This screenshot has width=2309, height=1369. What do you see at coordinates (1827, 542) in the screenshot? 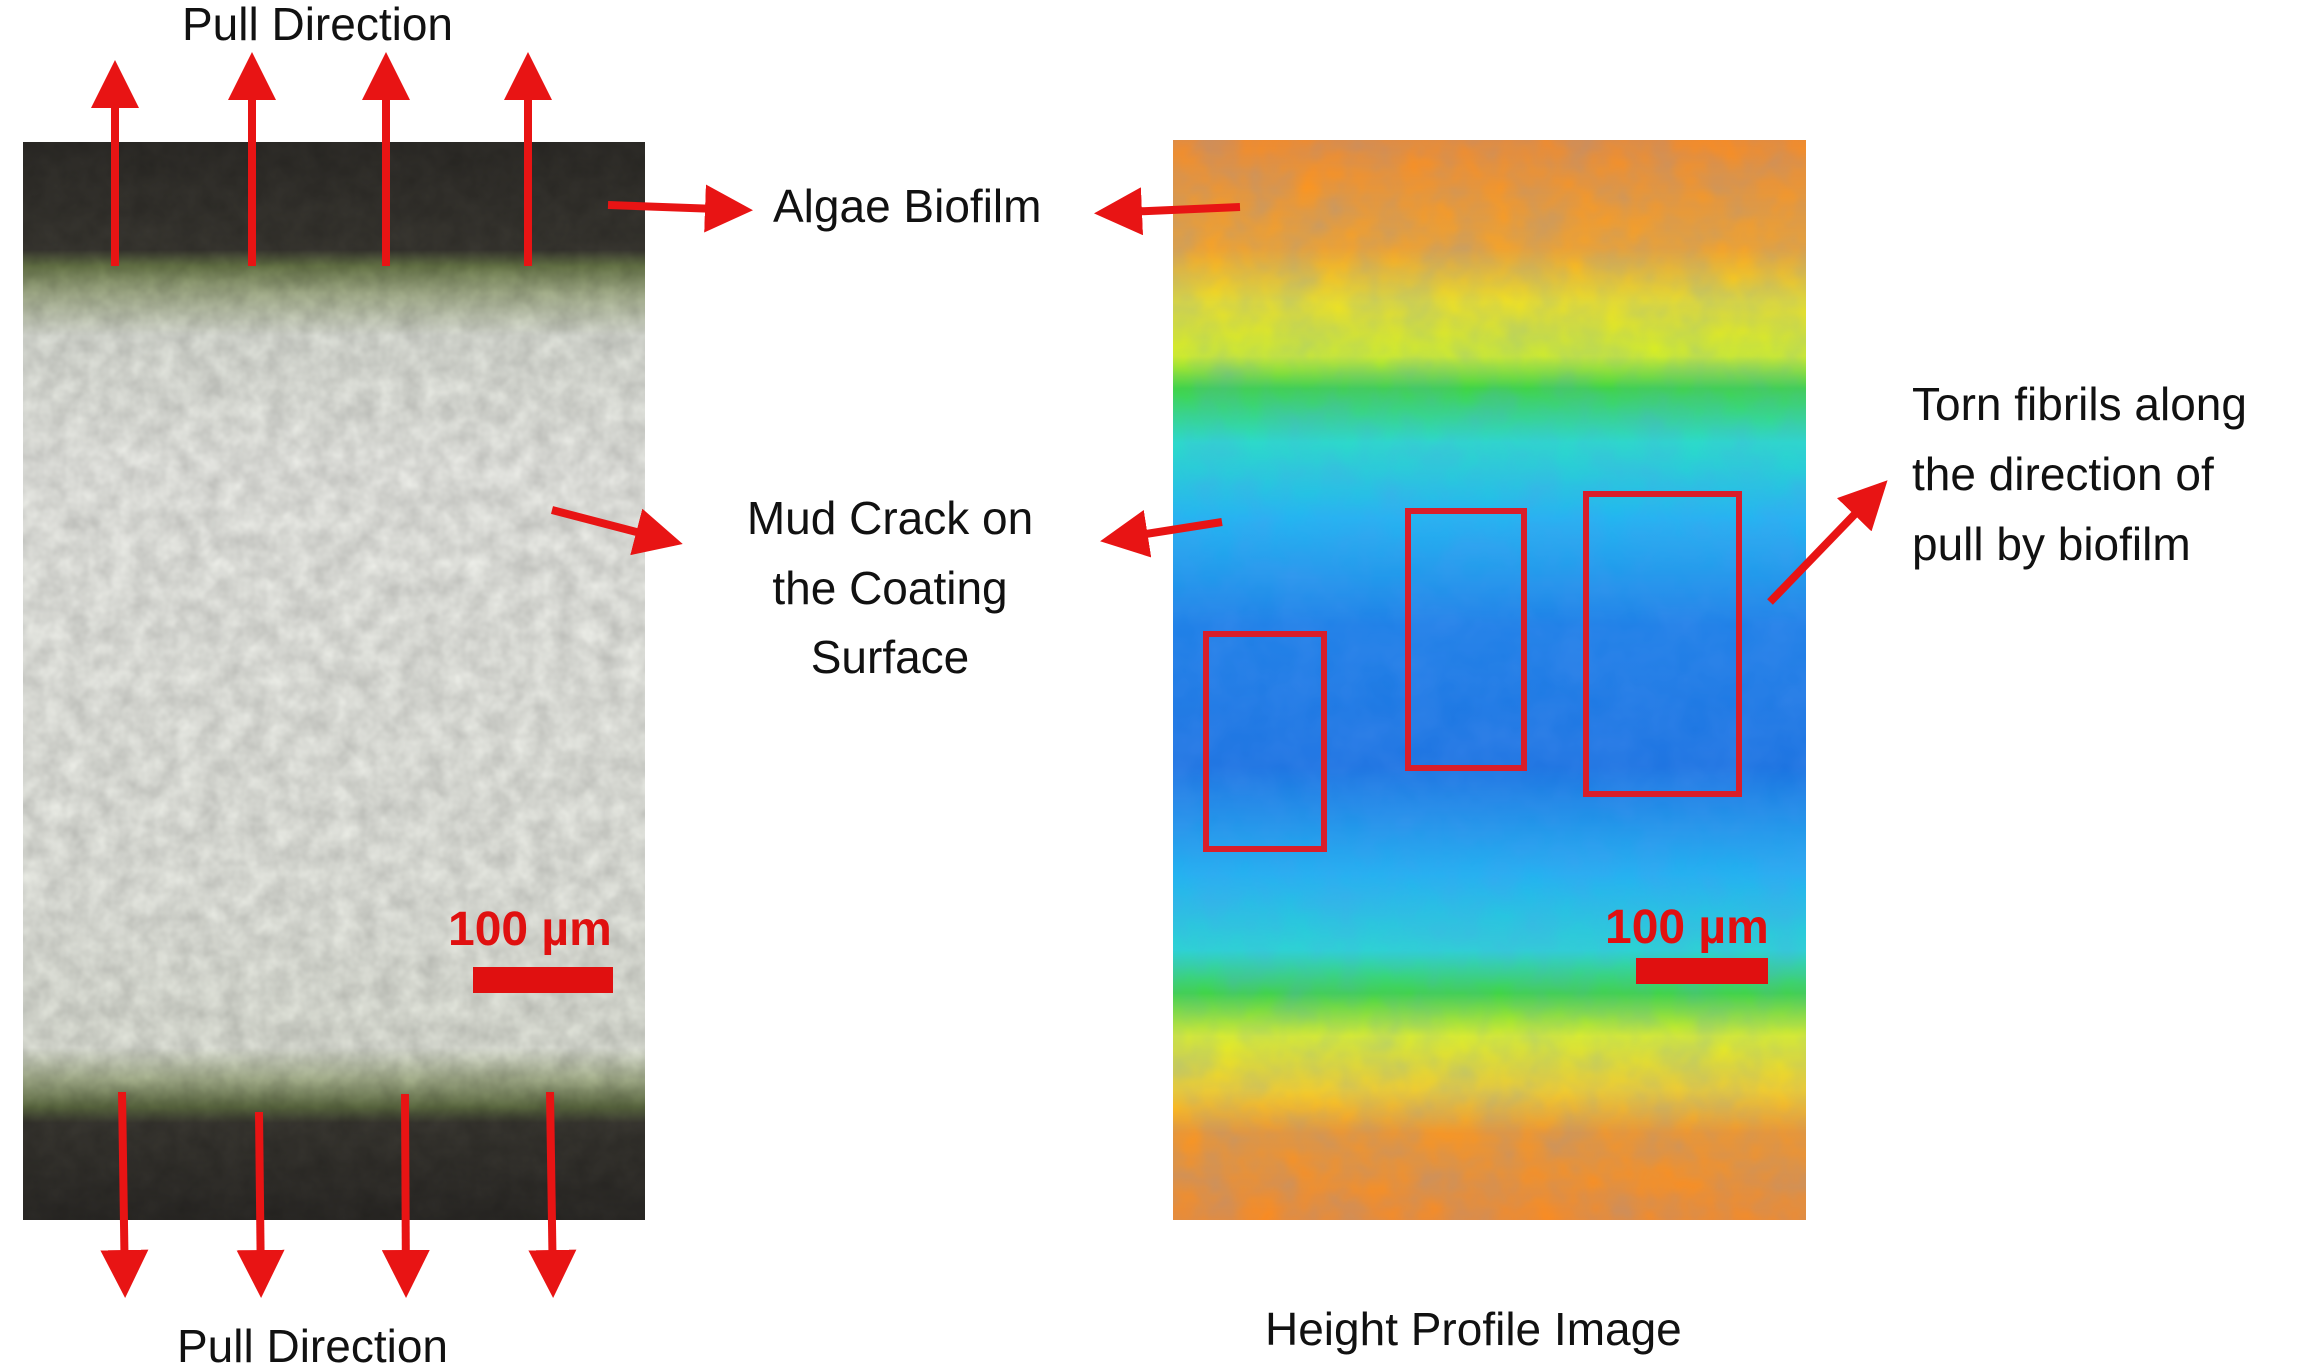
I see `torn-fibrils-arrow` at bounding box center [1827, 542].